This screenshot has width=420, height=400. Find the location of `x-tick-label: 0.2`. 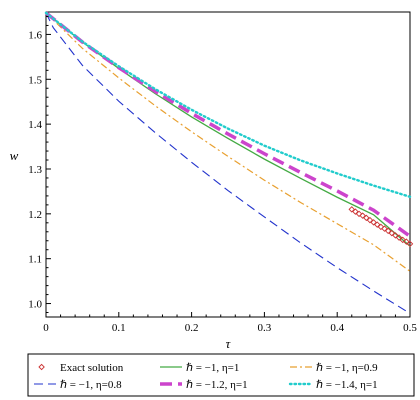

x-tick-label: 0.2 is located at coordinates (192, 328).